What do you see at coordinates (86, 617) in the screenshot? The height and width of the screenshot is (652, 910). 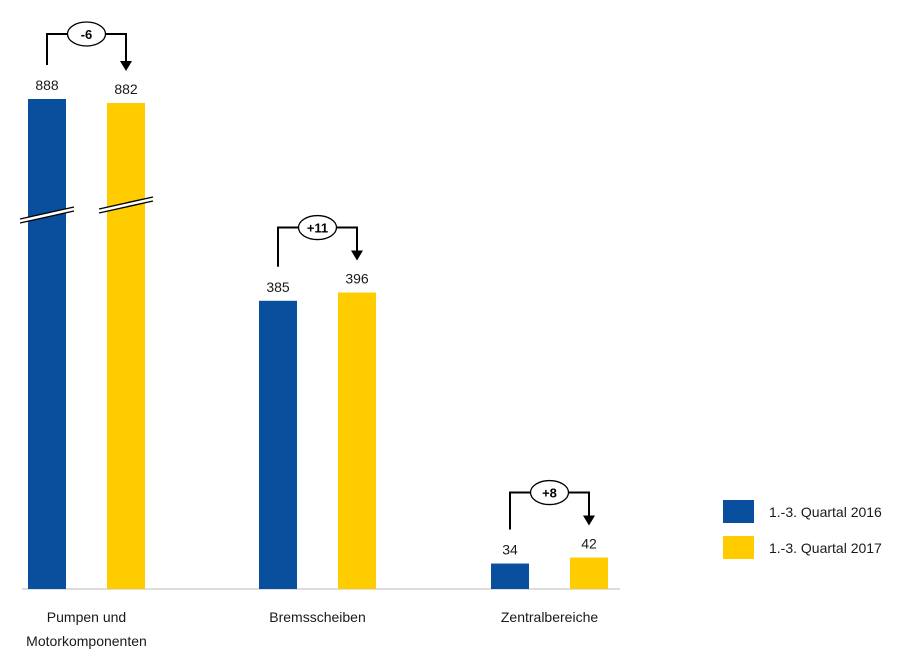 I see `category-label: Pumpen und` at bounding box center [86, 617].